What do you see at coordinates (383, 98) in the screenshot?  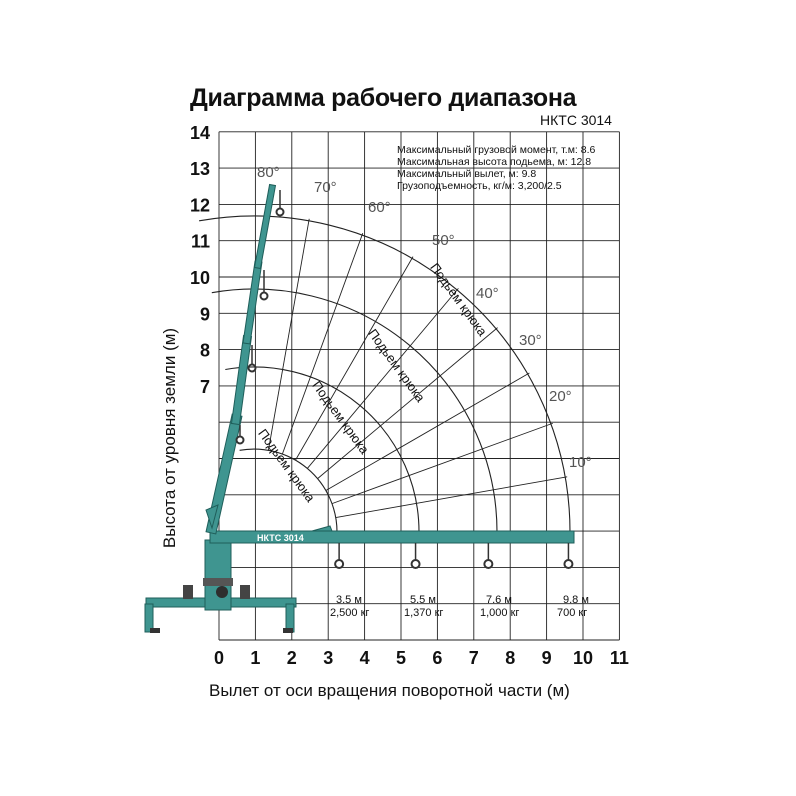 I see `diagram-title: Диаграмма рабочего диапазона` at bounding box center [383, 98].